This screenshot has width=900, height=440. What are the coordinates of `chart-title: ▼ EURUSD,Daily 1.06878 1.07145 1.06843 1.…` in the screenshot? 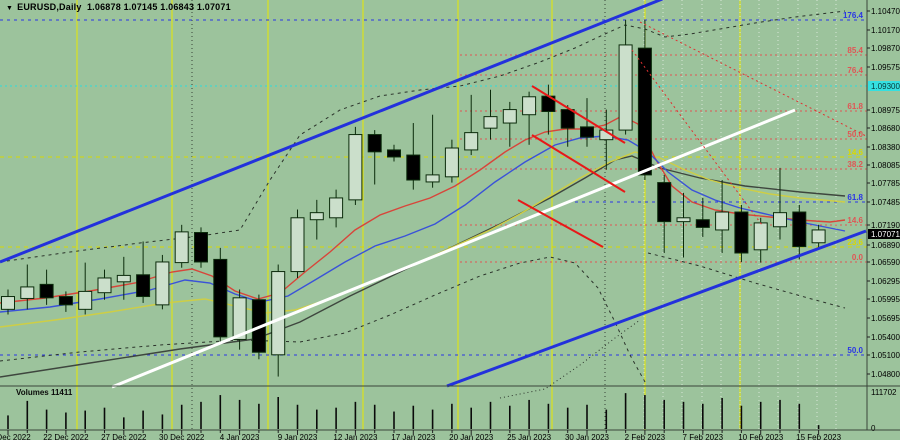 It's located at (118, 7).